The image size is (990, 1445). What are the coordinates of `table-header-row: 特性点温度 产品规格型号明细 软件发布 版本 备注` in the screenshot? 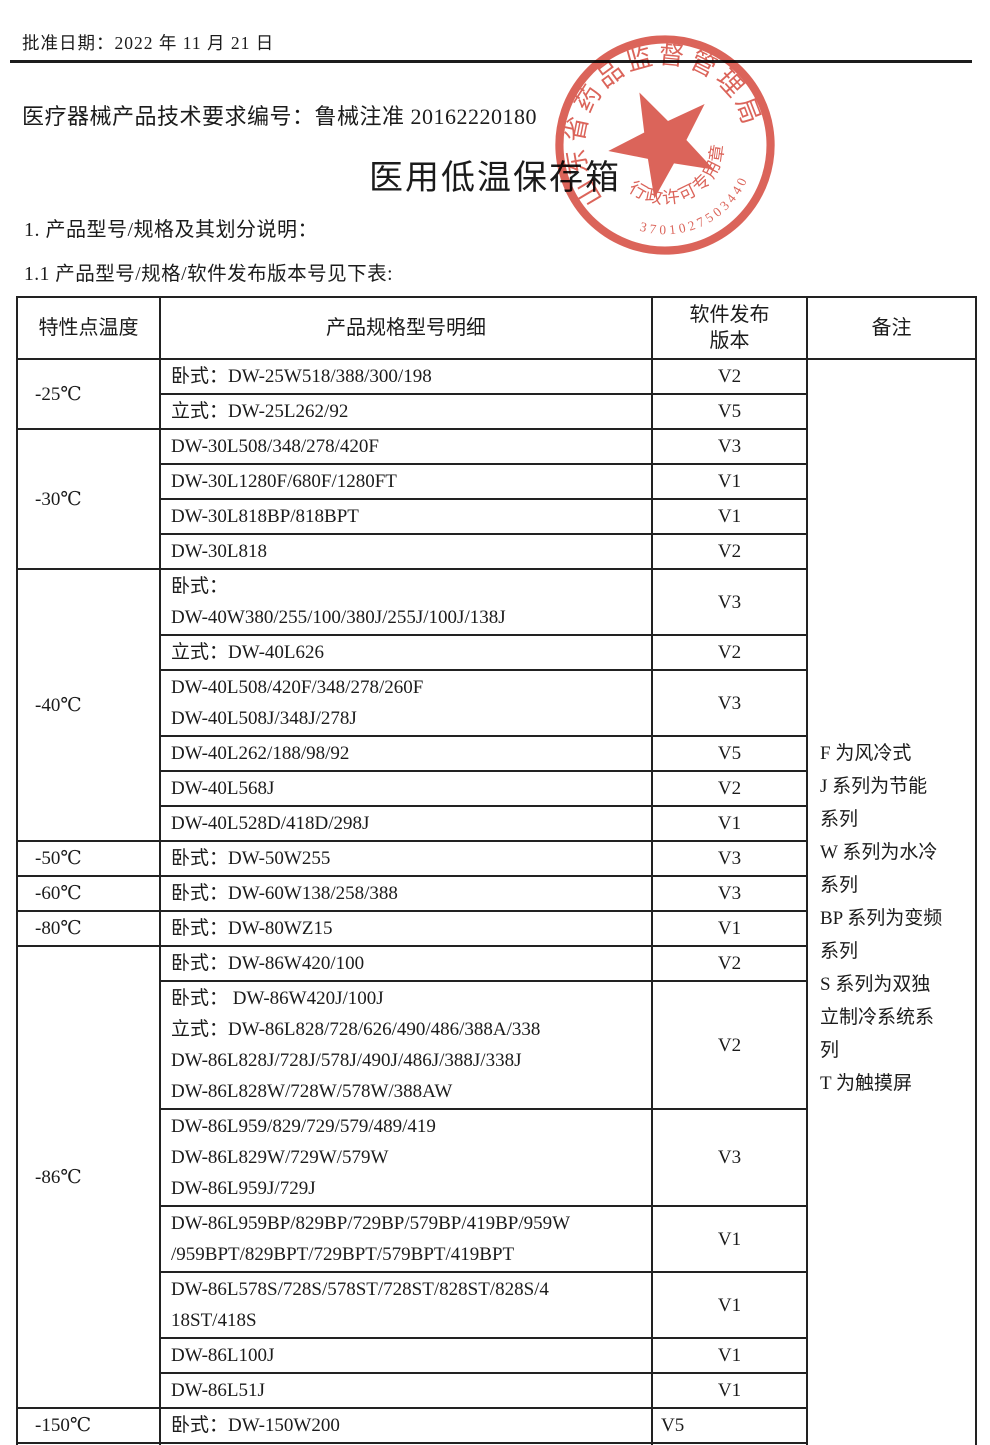 It's located at (496, 328).